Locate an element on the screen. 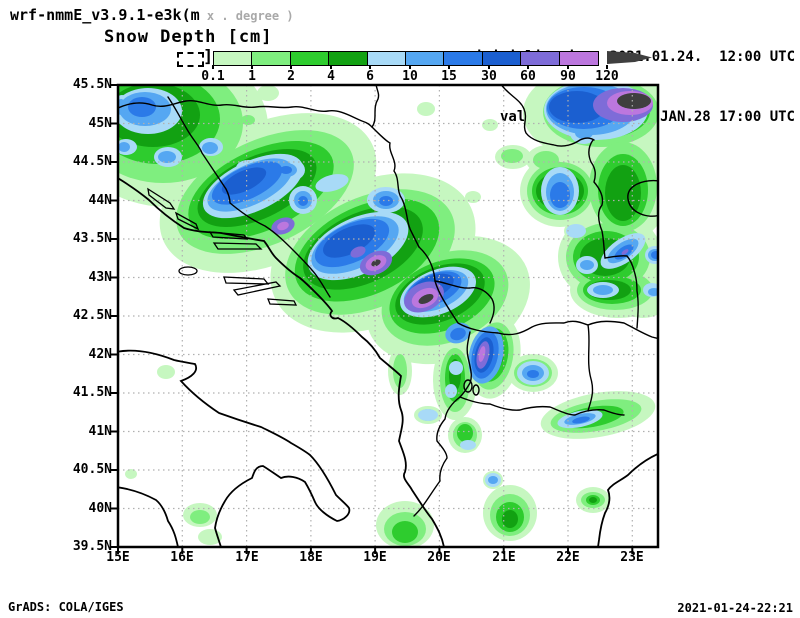  lat-axis-label: 43.5N is located at coordinates (92, 238).